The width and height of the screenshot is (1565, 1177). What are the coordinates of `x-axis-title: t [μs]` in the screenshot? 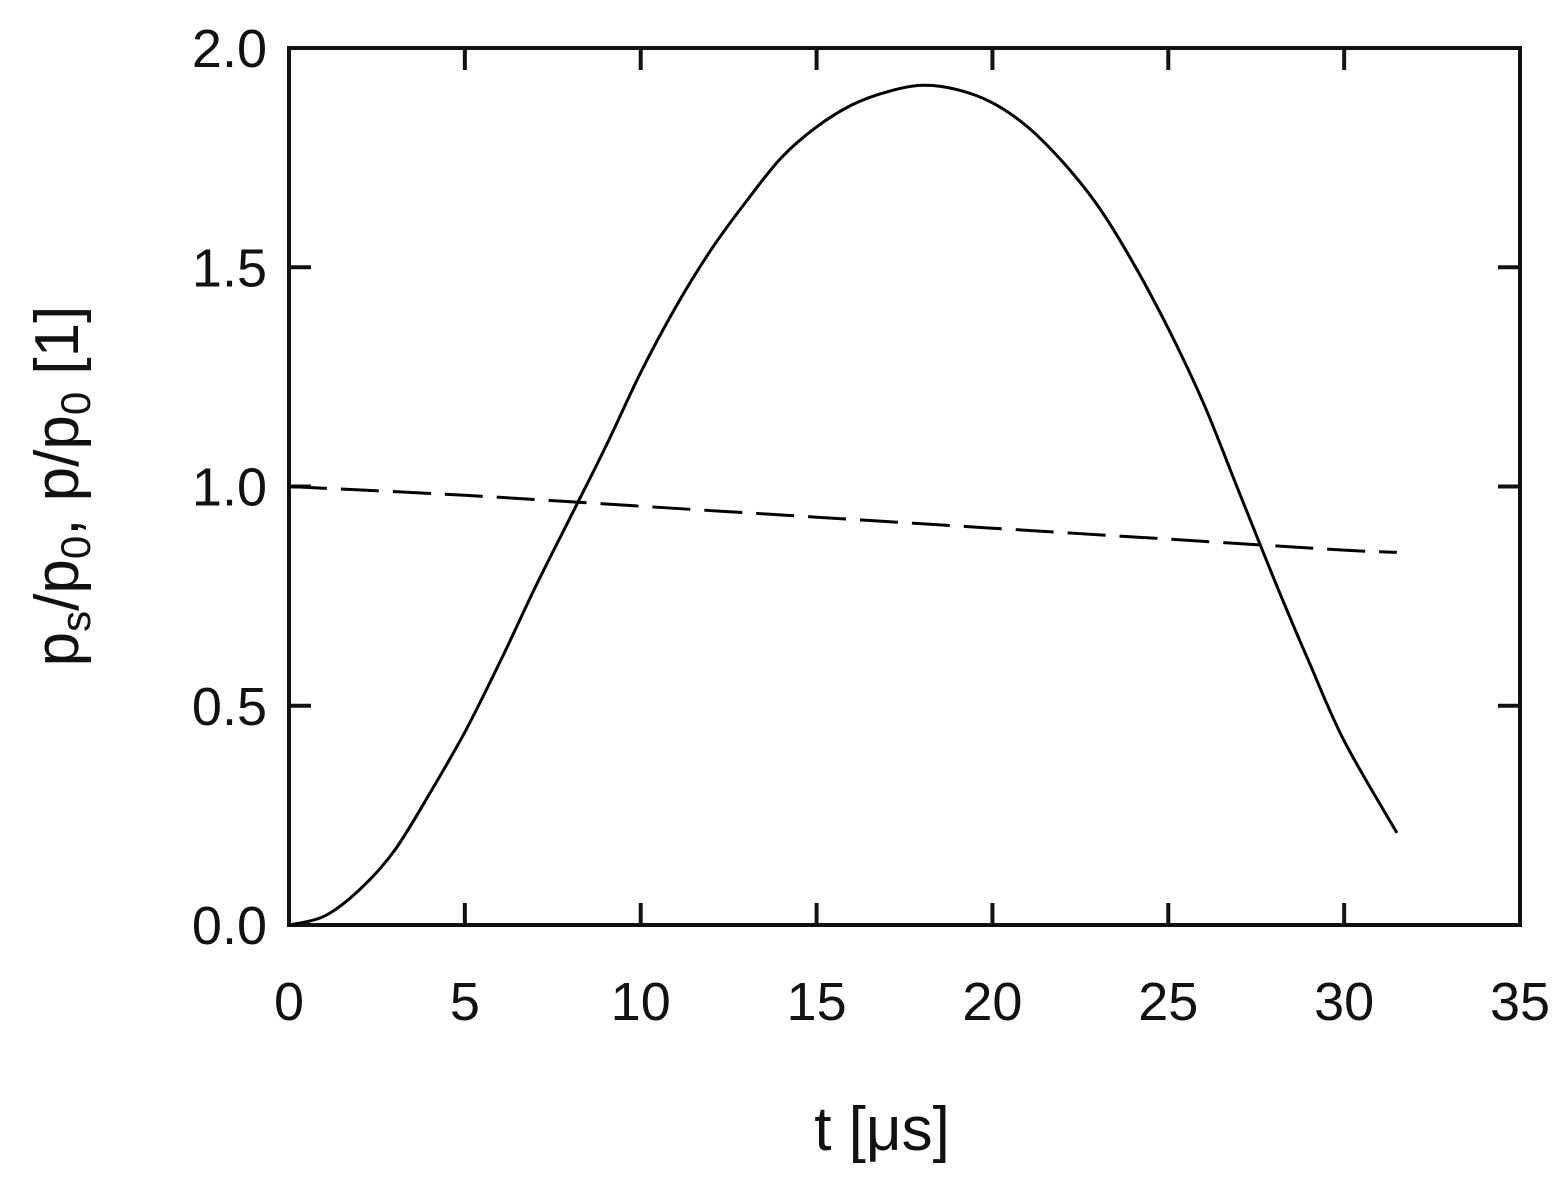 It's located at (882, 1129).